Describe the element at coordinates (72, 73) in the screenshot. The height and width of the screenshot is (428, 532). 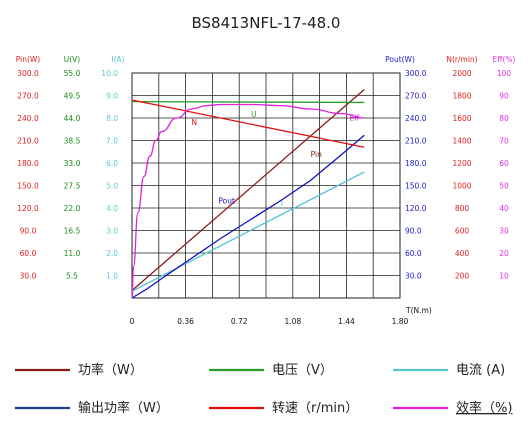
I see `tick-label-u: 55.0` at that location.